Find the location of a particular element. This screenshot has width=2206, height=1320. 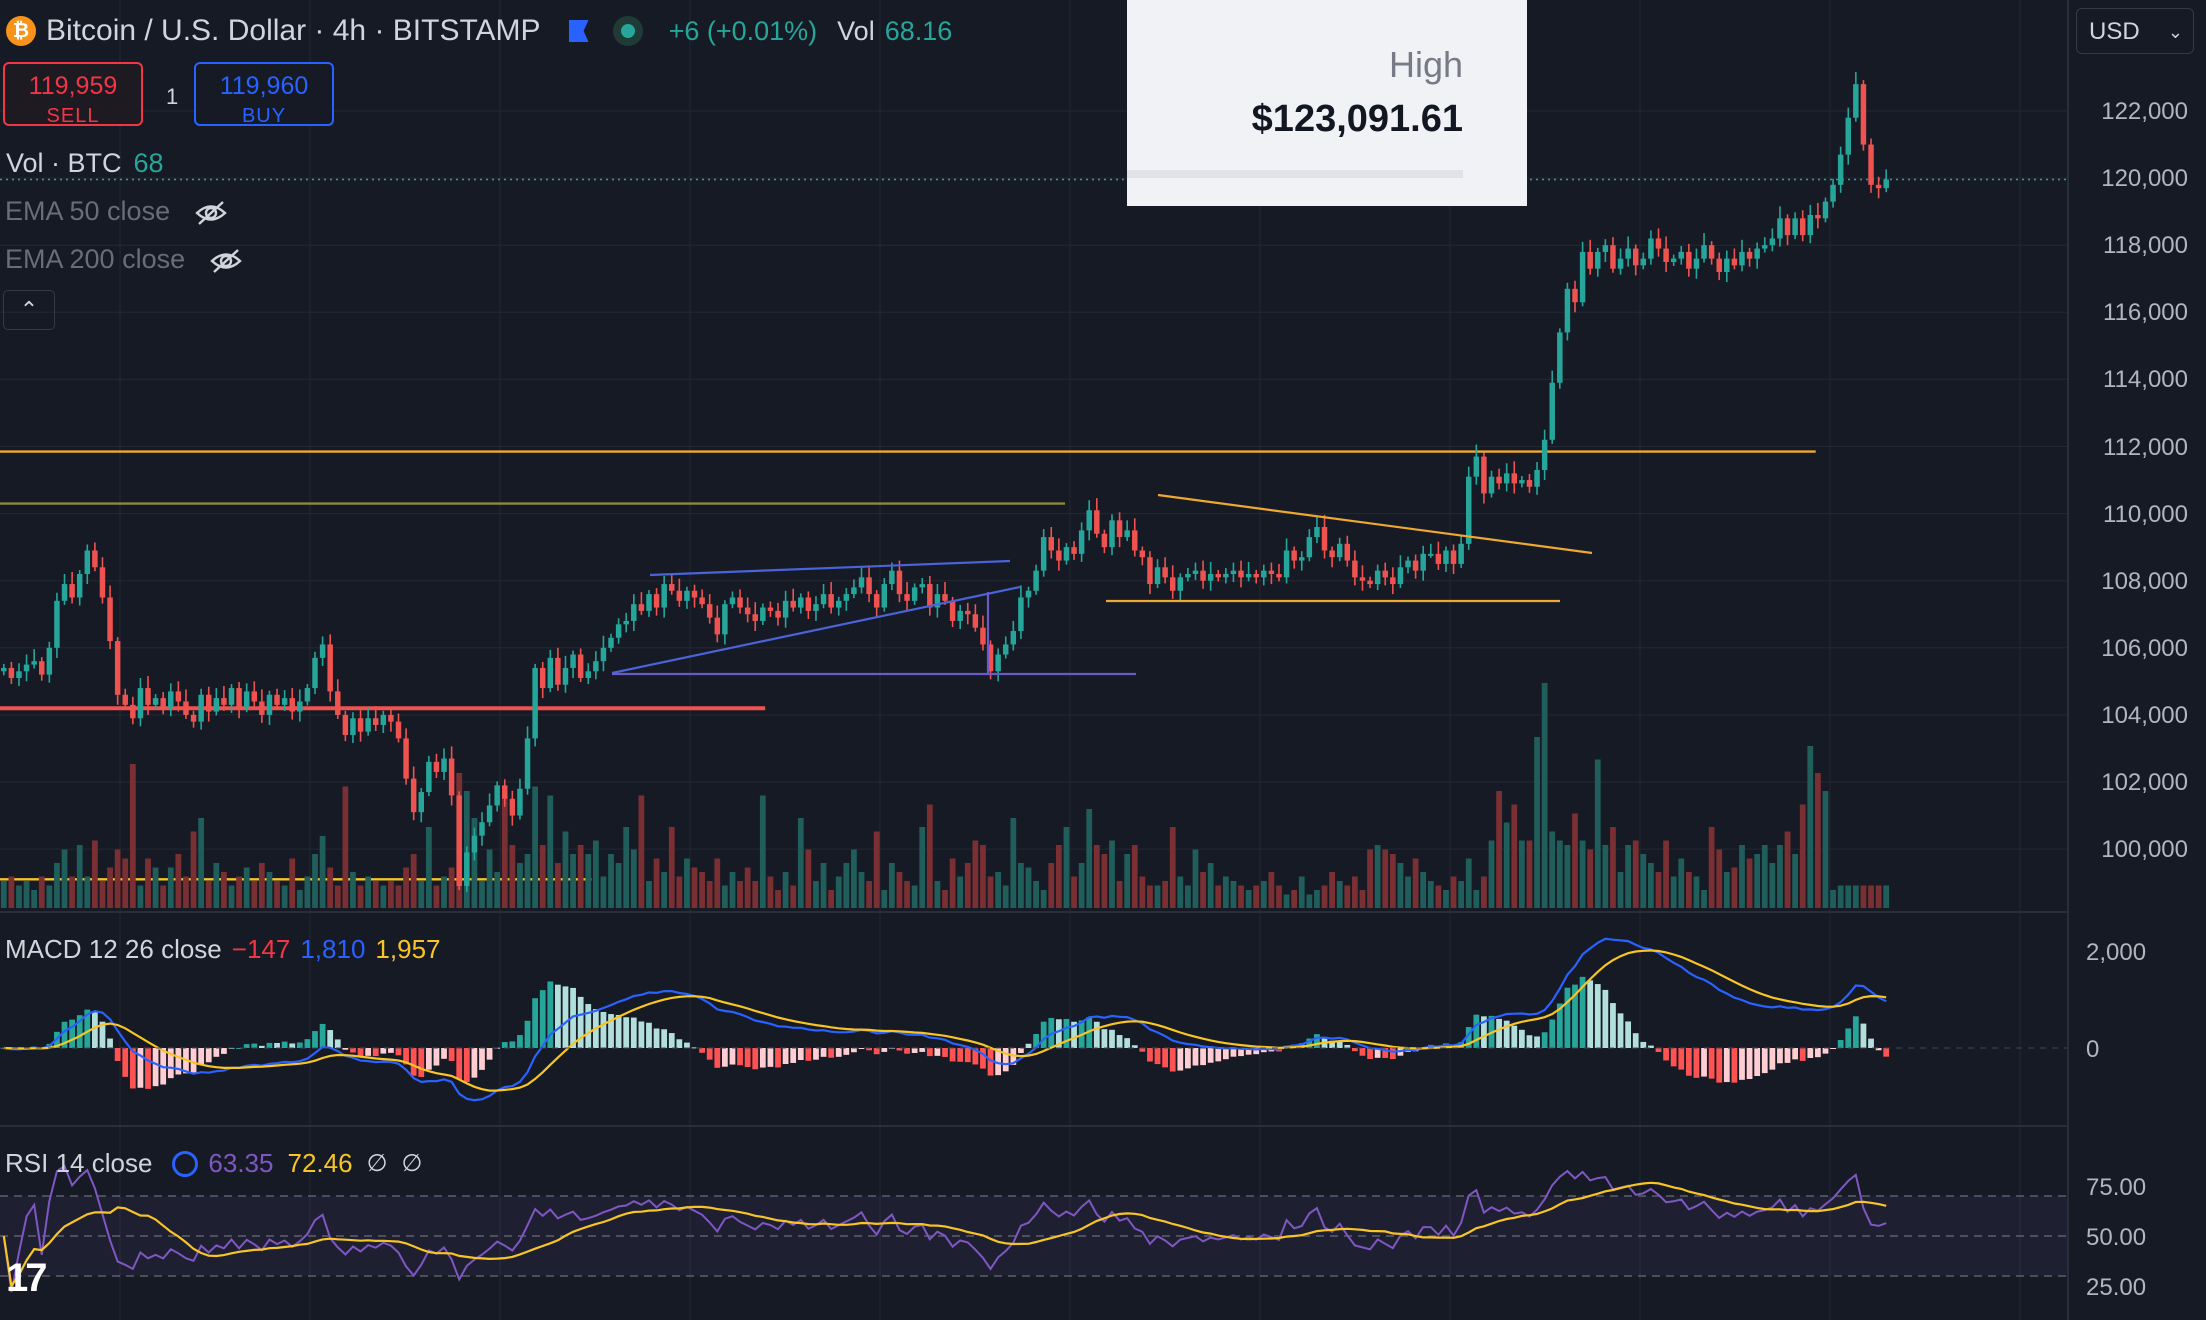

buy-button: 119,960 BUY is located at coordinates (264, 94).